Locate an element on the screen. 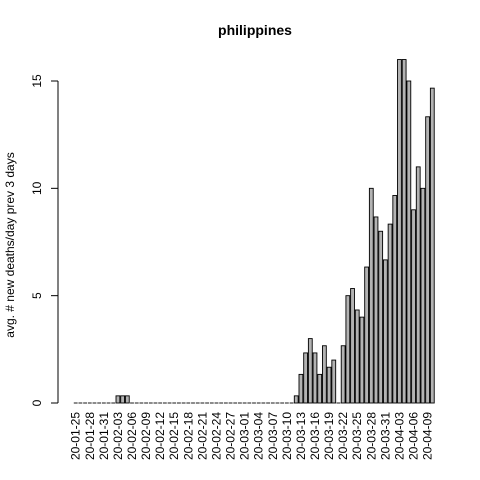 The width and height of the screenshot is (480, 480). x-tick-label: 20-01-25 is located at coordinates (76, 436).